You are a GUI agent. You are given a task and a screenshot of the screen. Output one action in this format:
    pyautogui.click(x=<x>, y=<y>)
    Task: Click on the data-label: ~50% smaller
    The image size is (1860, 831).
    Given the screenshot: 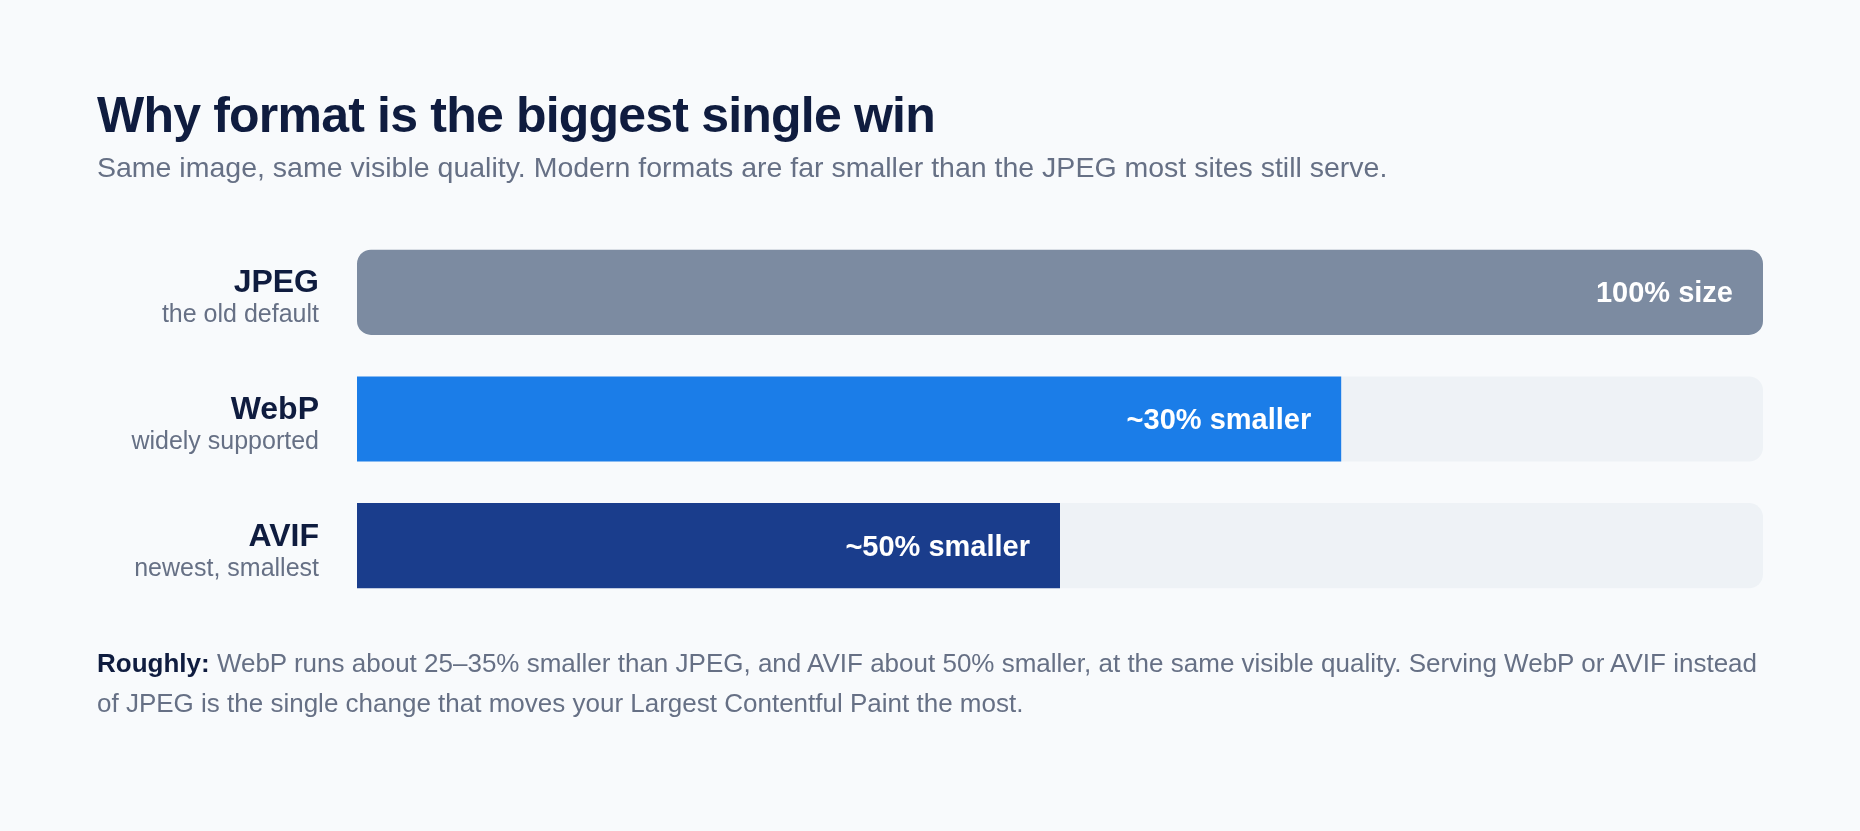 What is the action you would take?
    pyautogui.click(x=937, y=545)
    